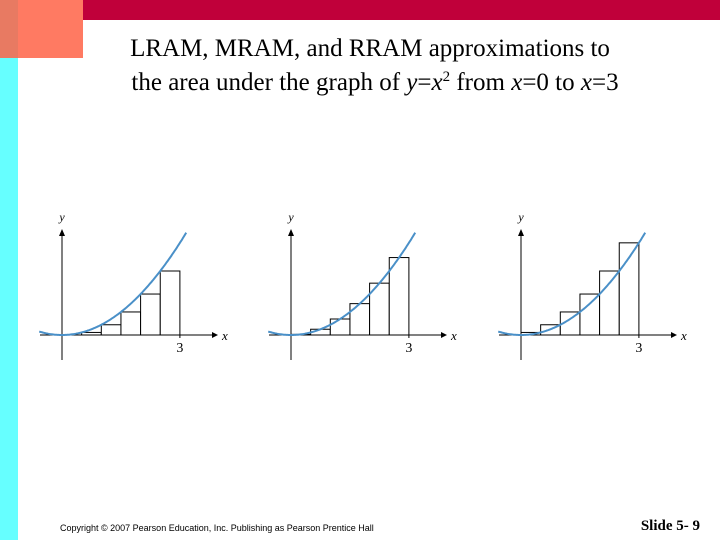 The image size is (720, 540). I want to click on title-part: =3, so click(605, 82).